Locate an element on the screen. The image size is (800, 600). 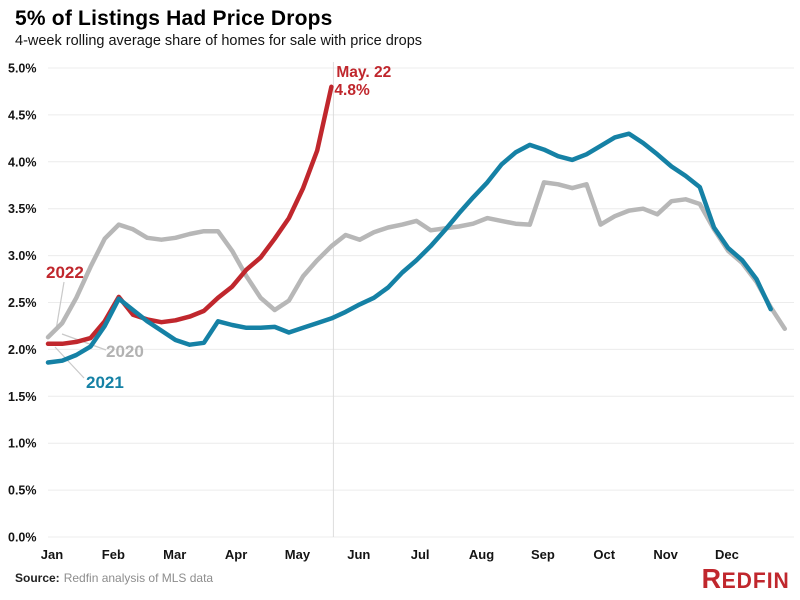
annotation-date: May. 22 is located at coordinates (363, 72).